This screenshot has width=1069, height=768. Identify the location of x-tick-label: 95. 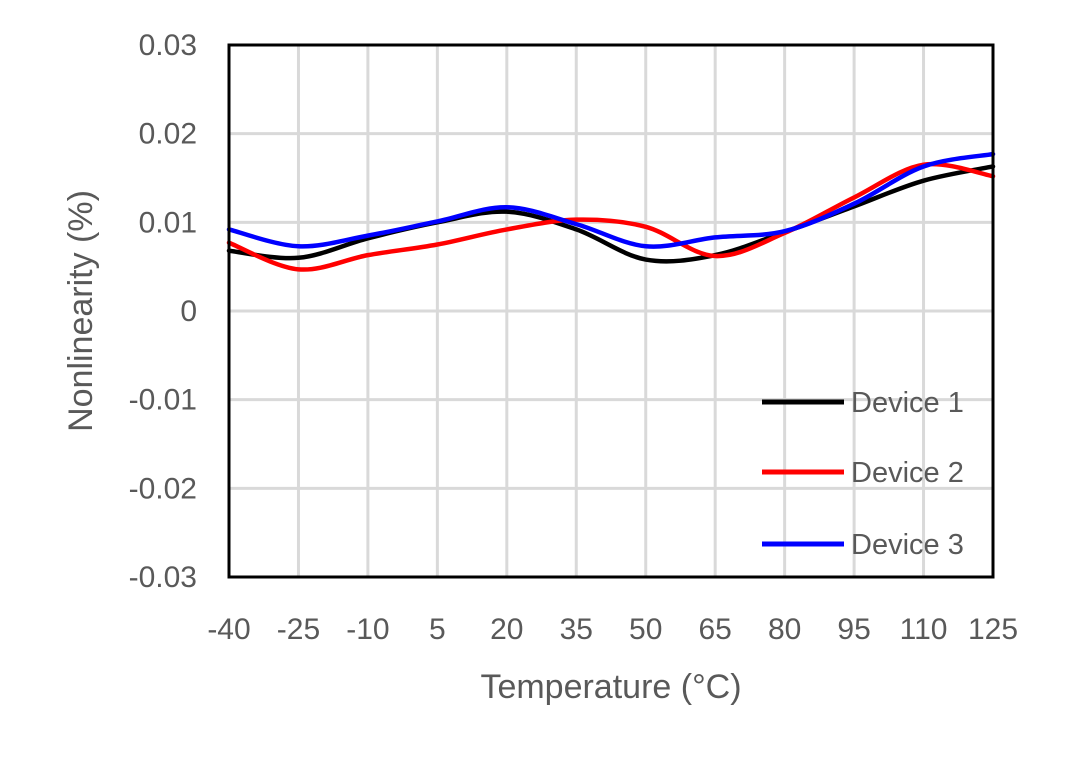
(853, 629).